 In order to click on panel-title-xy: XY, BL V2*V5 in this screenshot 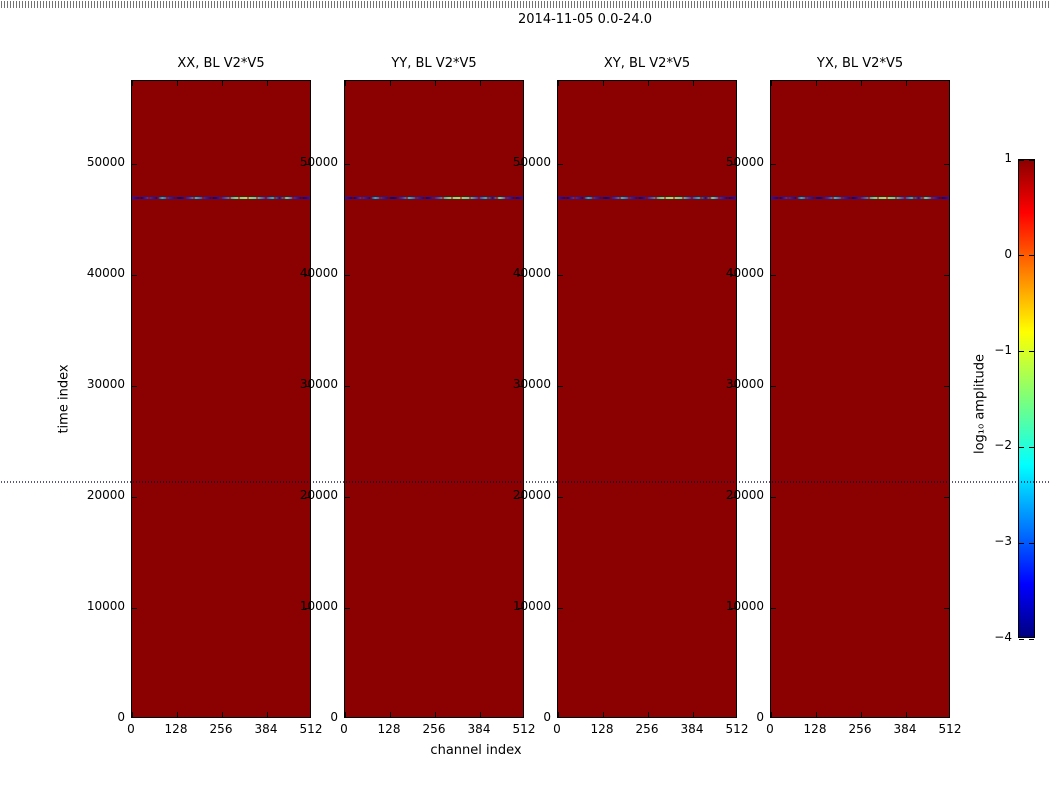, I will do `click(647, 63)`.